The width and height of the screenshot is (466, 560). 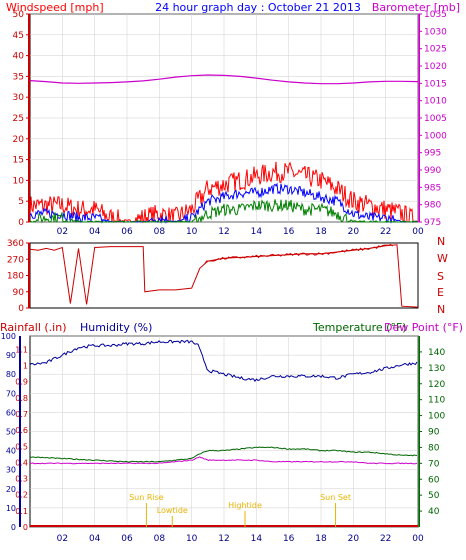 What do you see at coordinates (435, 119) in the screenshot?
I see `barometer-tick-label: 1005` at bounding box center [435, 119].